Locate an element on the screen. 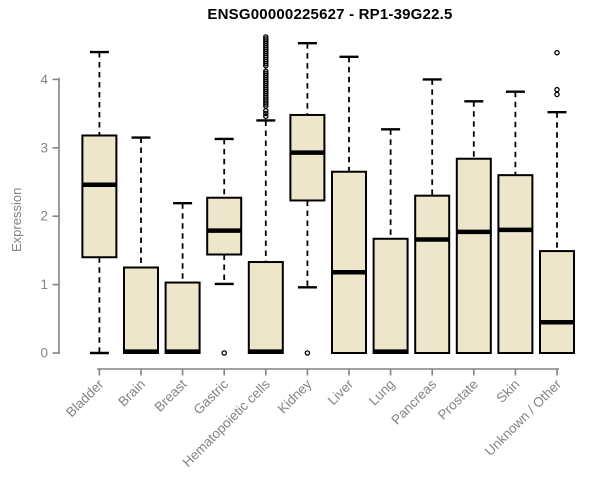 Image resolution: width=600 pixels, height=500 pixels. x-tick-label: Prostate is located at coordinates (458, 400).